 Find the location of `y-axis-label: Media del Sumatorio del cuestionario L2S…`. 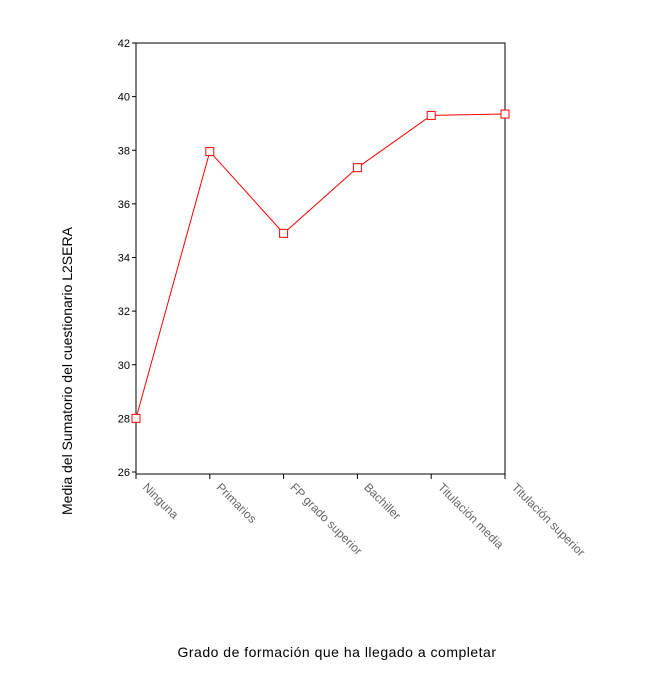

y-axis-label: Media del Sumatorio del cuestionario L2S… is located at coordinates (67, 370).